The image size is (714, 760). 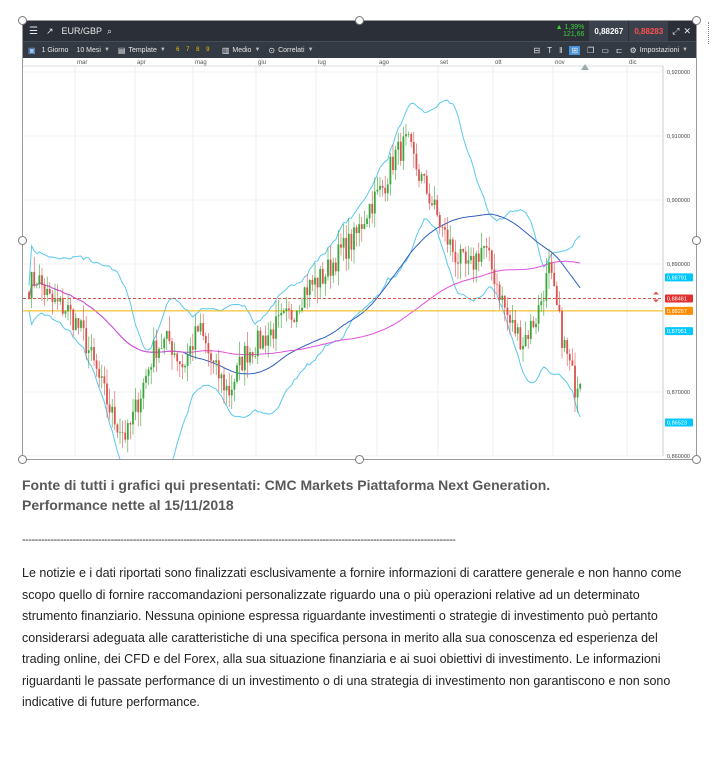 I want to click on price-tag-label: 0,86523, so click(x=677, y=424).